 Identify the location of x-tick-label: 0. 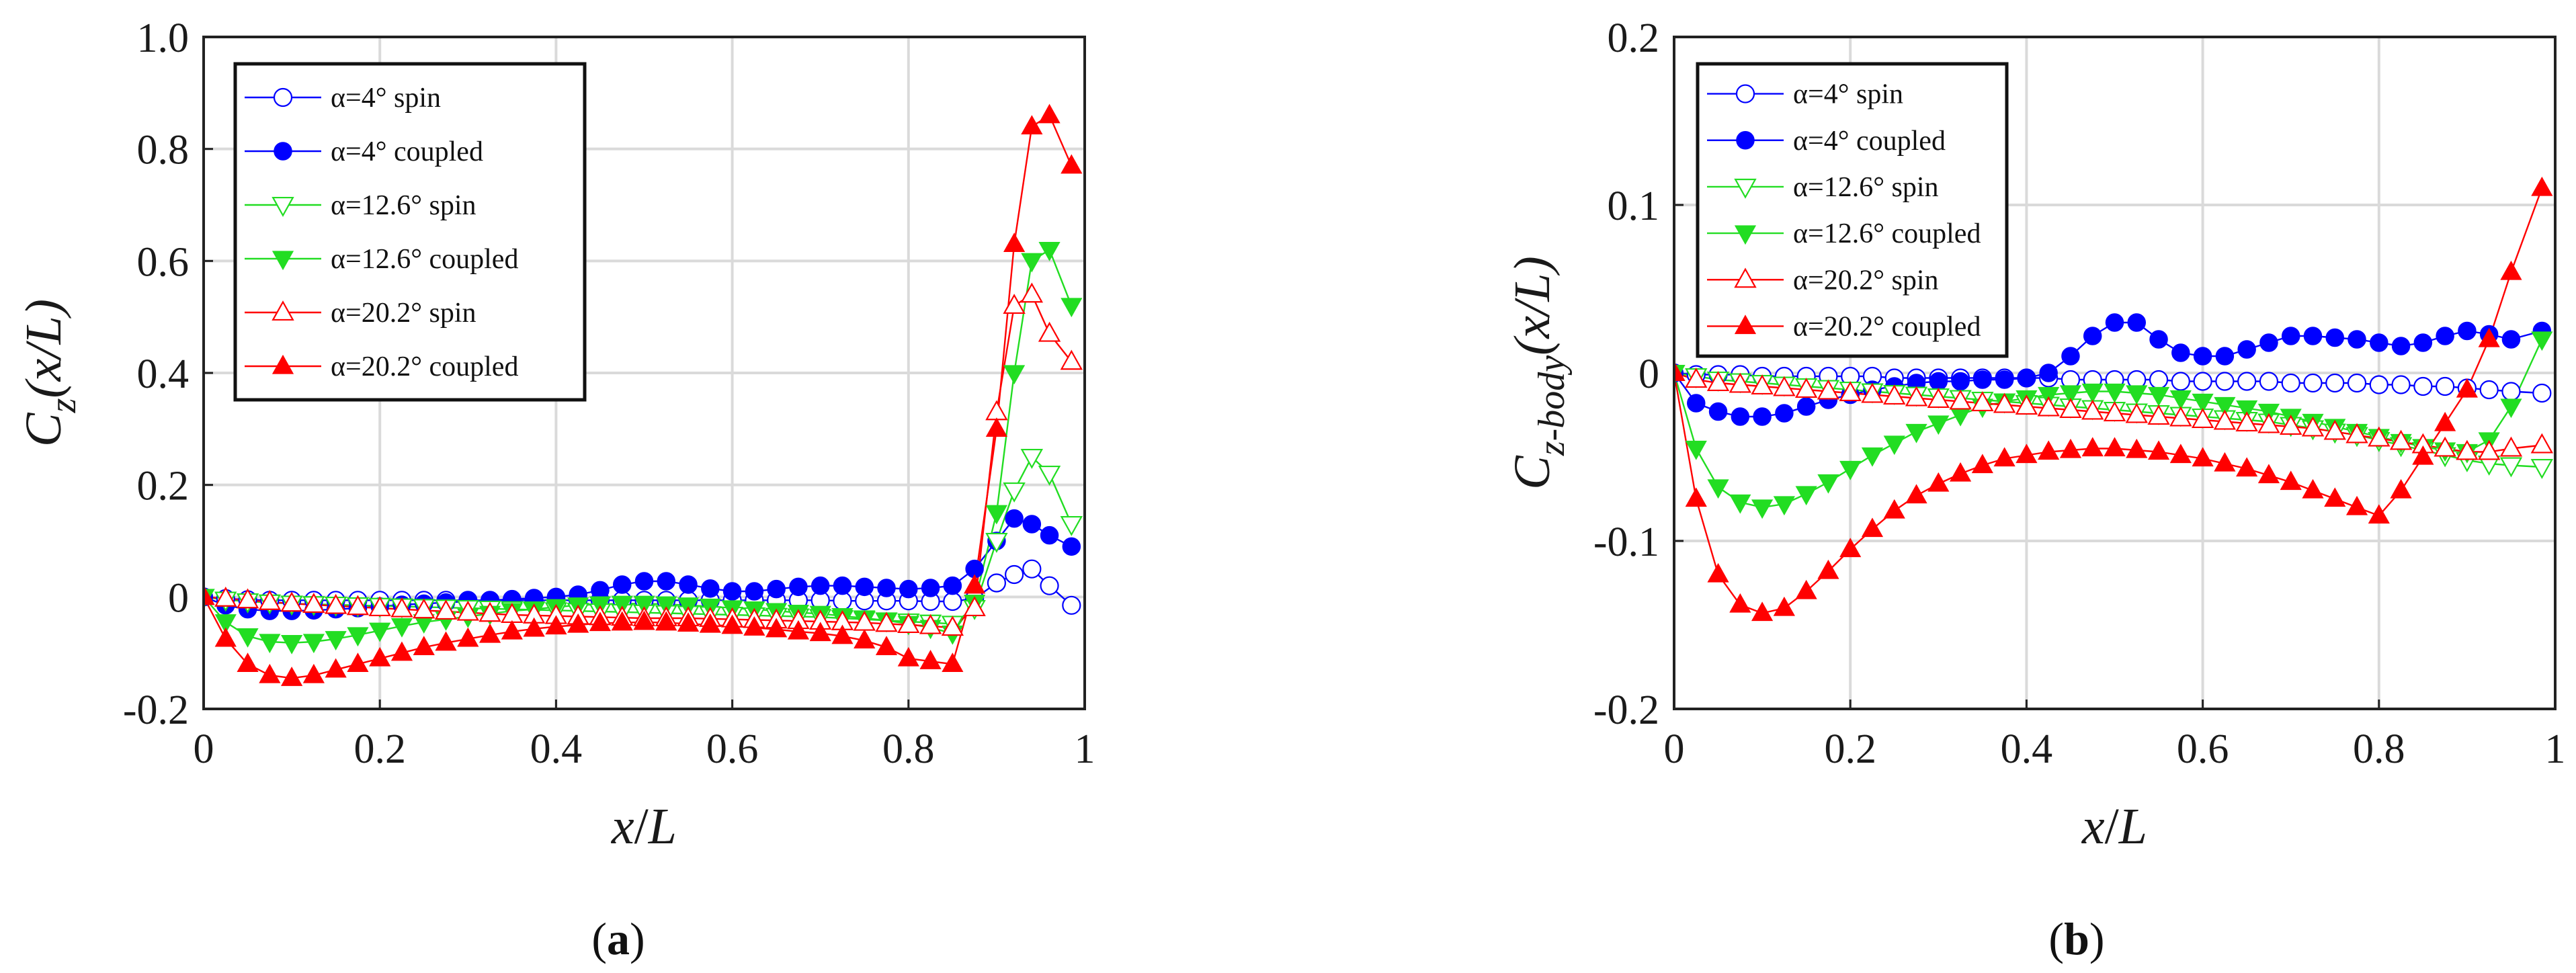
(204, 749).